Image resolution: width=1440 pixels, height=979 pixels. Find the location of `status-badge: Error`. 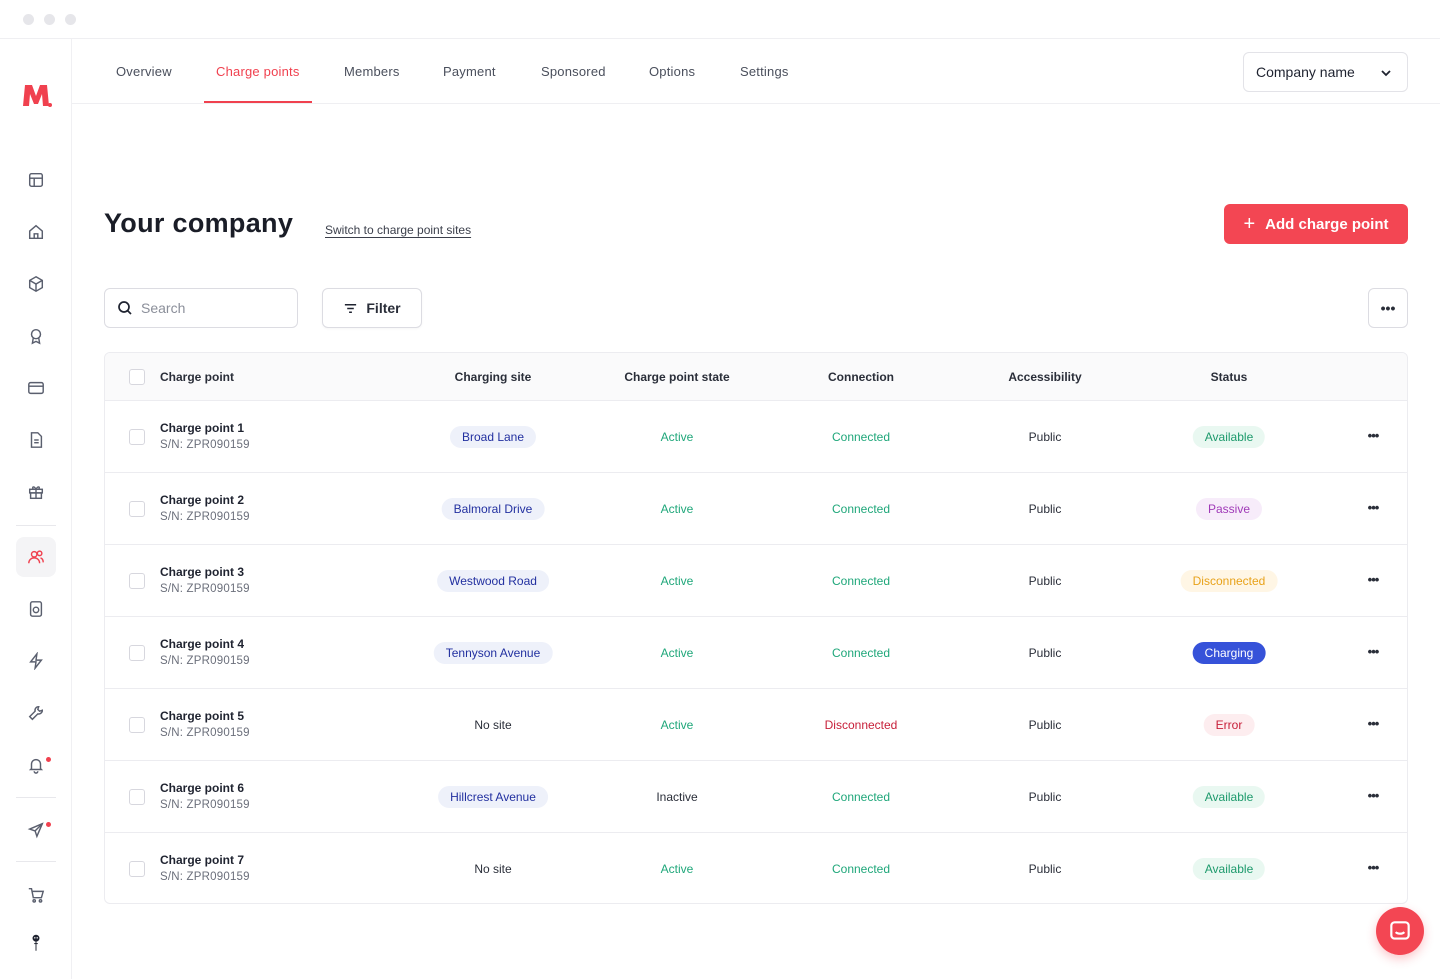

status-badge: Error is located at coordinates (1229, 725).